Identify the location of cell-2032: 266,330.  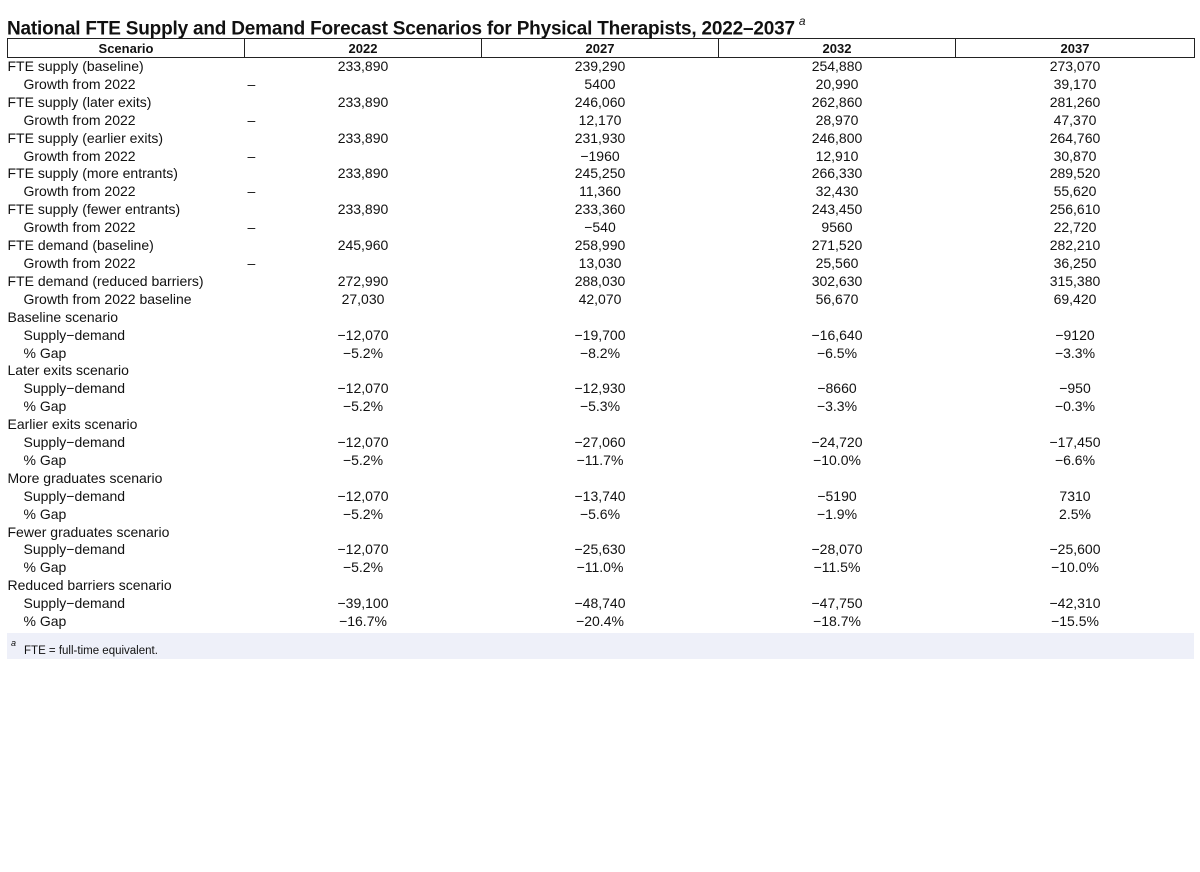
(837, 173).